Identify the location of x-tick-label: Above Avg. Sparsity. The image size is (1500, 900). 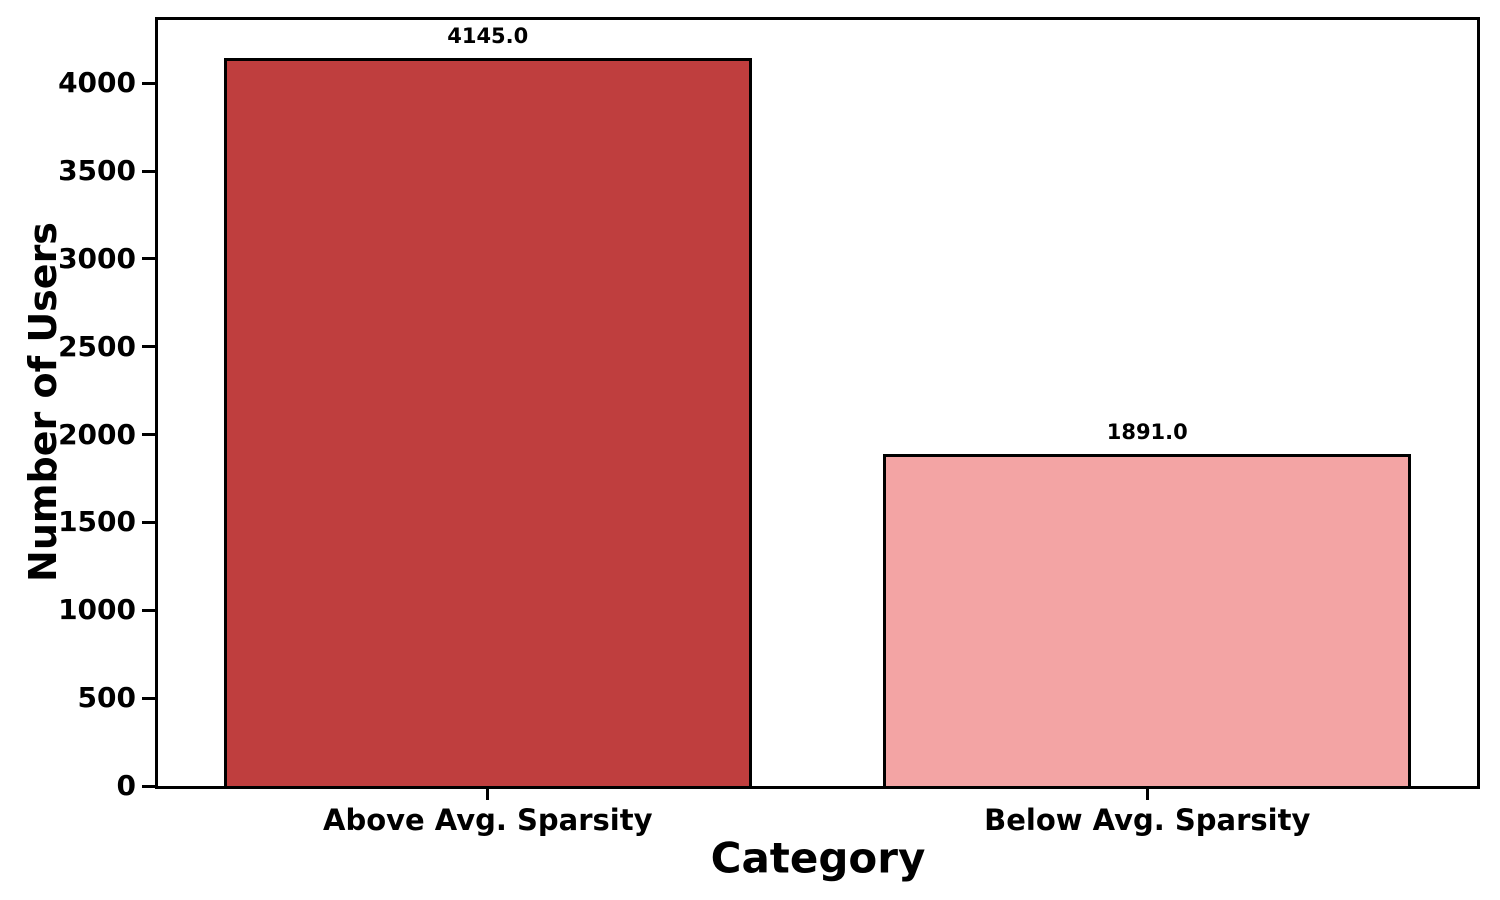
(488, 820).